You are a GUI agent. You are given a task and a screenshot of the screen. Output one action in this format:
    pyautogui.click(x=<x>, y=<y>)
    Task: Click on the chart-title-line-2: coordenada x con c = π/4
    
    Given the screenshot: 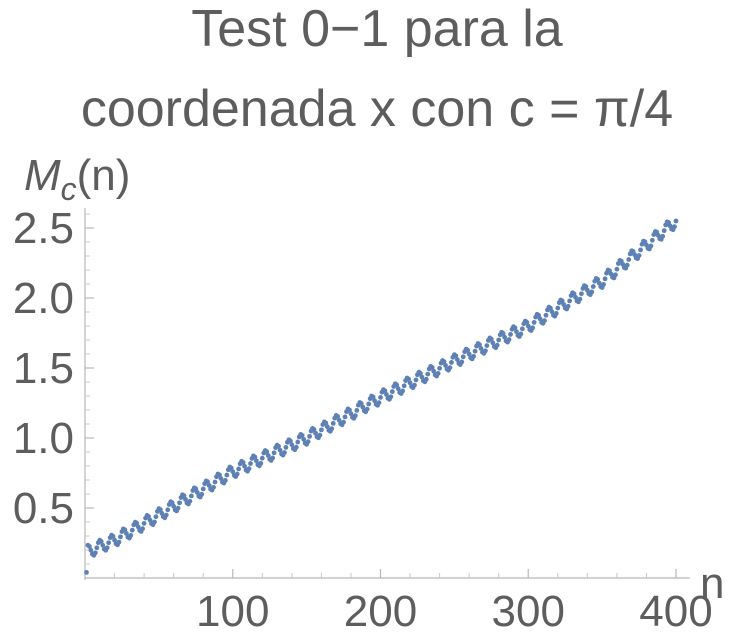 What is the action you would take?
    pyautogui.click(x=377, y=109)
    